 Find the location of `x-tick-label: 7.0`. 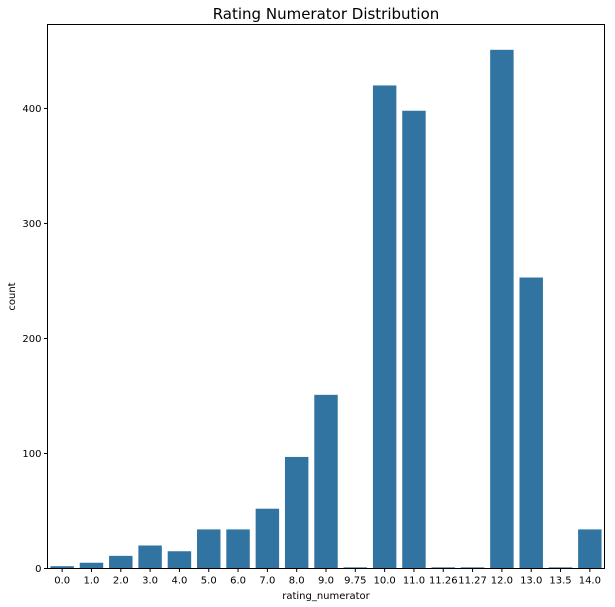

x-tick-label: 7.0 is located at coordinates (267, 581).